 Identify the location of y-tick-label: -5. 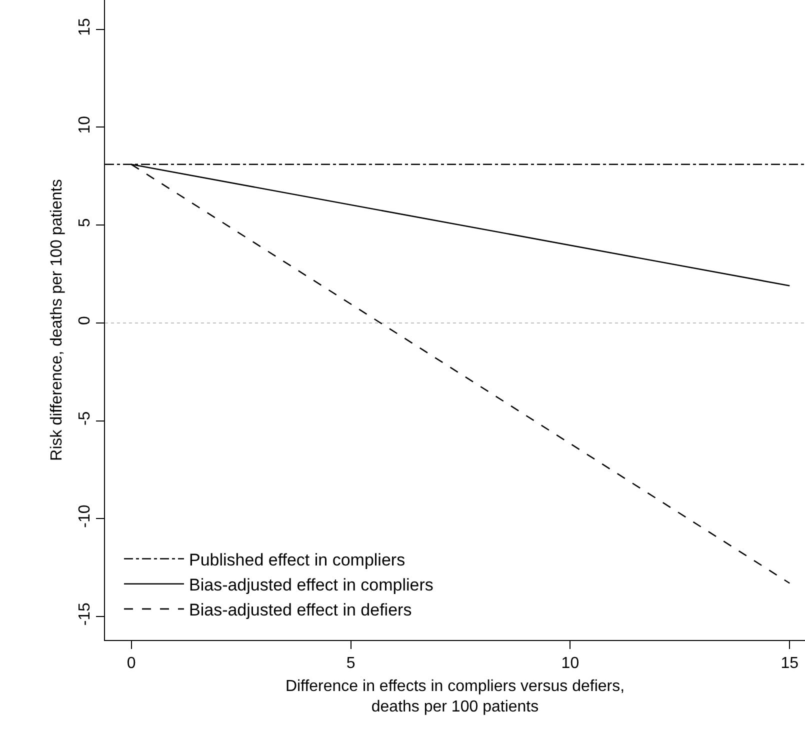
(85, 418).